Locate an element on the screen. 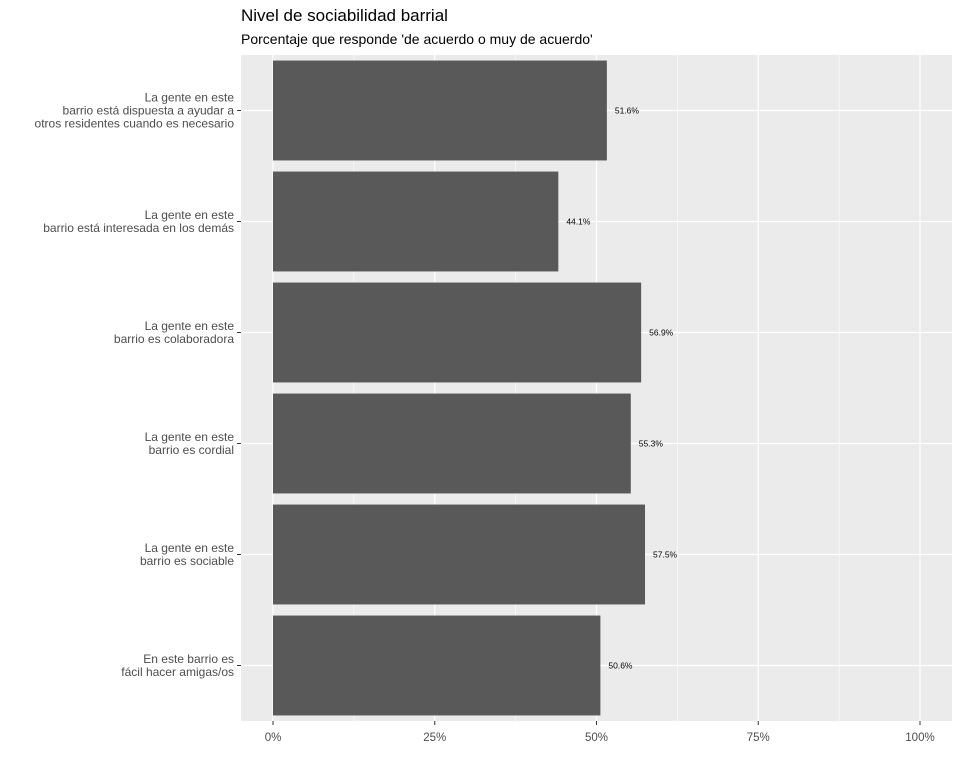 The height and width of the screenshot is (768, 960). chart-title: Nivel de sociabilidad barrial is located at coordinates (344, 15).